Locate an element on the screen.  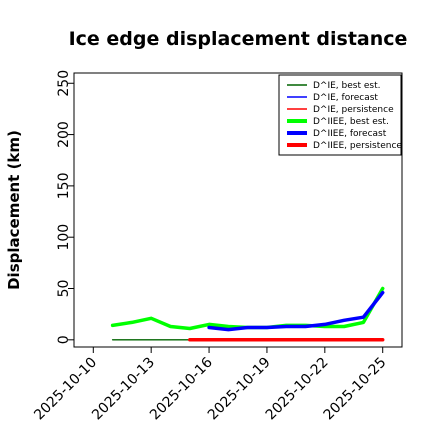
legend-label-5: D^IIEE, persistence is located at coordinates (357, 146).